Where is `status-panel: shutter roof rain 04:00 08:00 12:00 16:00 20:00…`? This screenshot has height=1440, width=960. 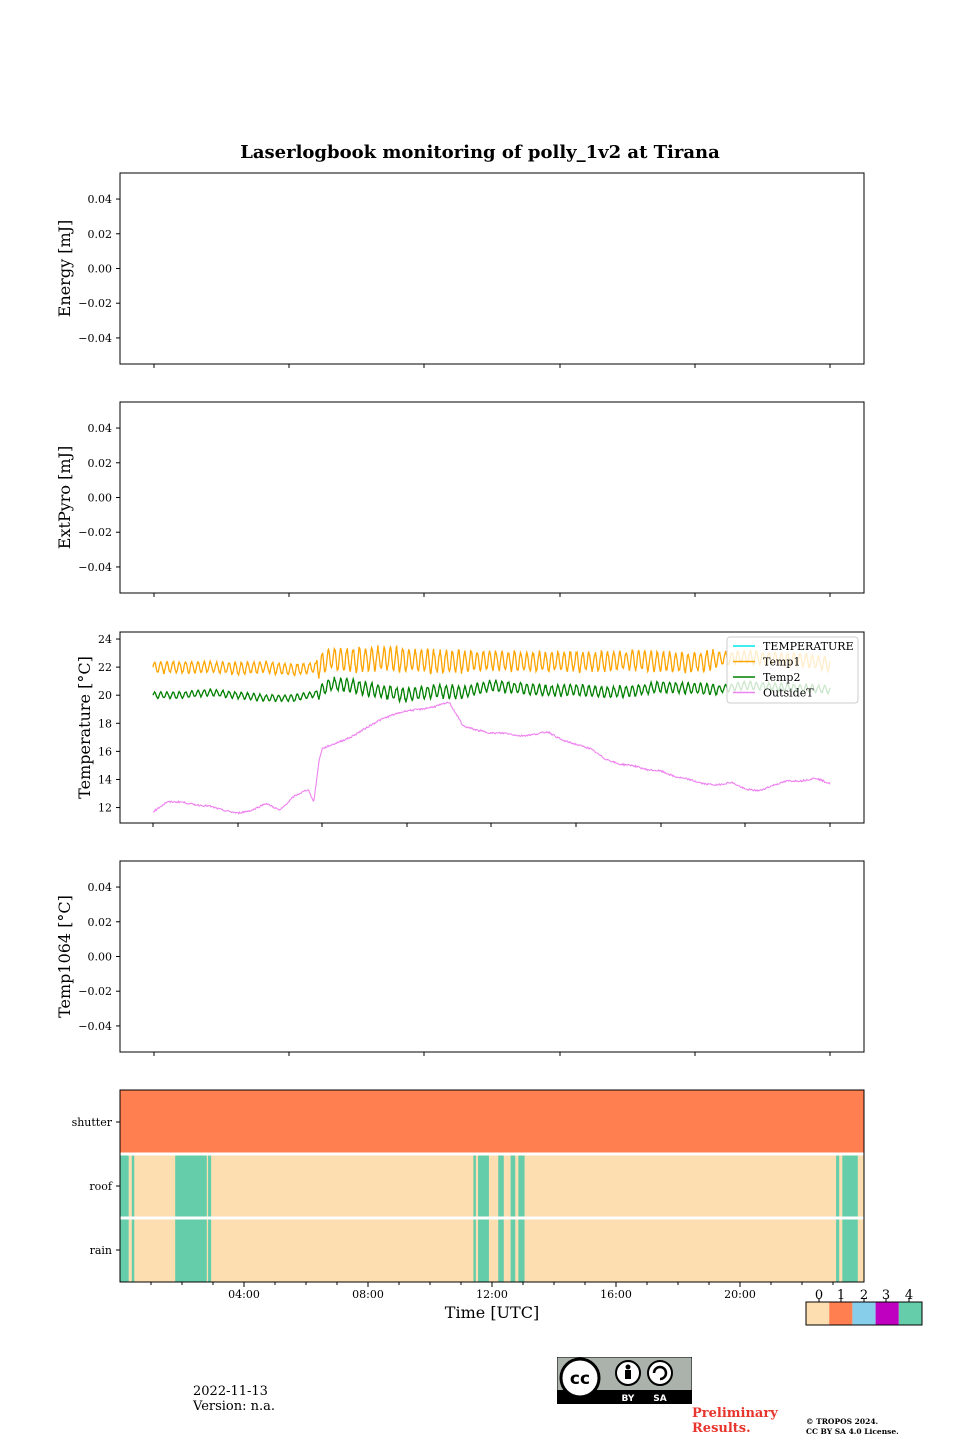 status-panel: shutter roof rain 04:00 08:00 12:00 16:00 20:00… is located at coordinates (468, 1205).